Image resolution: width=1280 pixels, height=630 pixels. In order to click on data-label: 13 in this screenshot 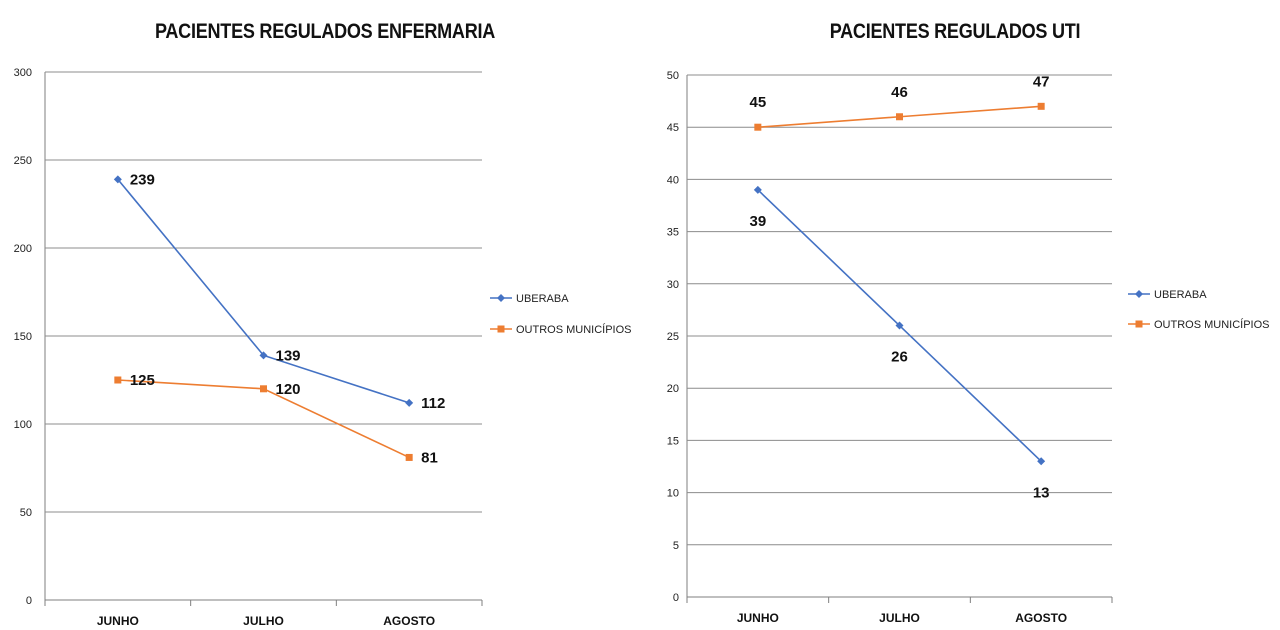, I will do `click(1041, 492)`.